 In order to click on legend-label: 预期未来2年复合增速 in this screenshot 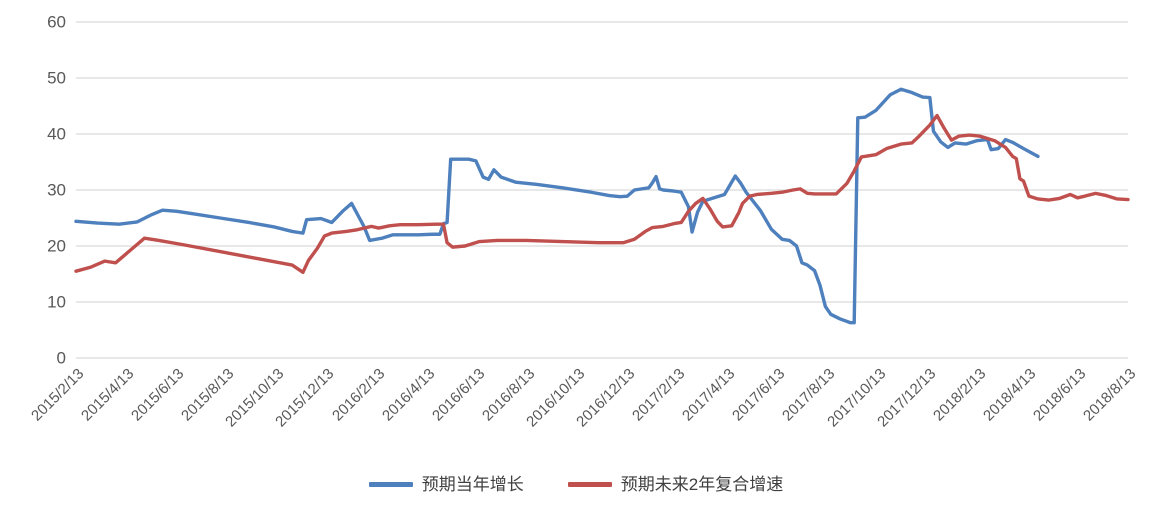, I will do `click(702, 484)`.